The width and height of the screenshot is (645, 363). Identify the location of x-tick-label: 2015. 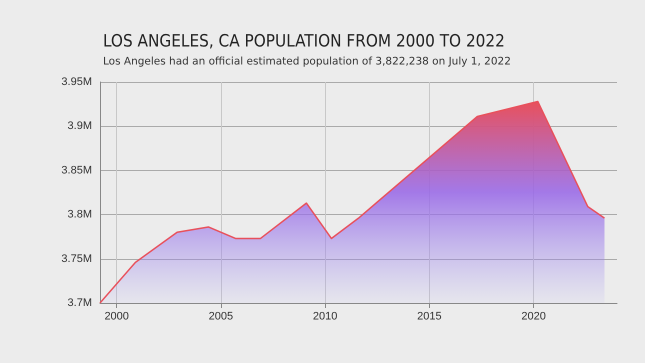
(429, 316).